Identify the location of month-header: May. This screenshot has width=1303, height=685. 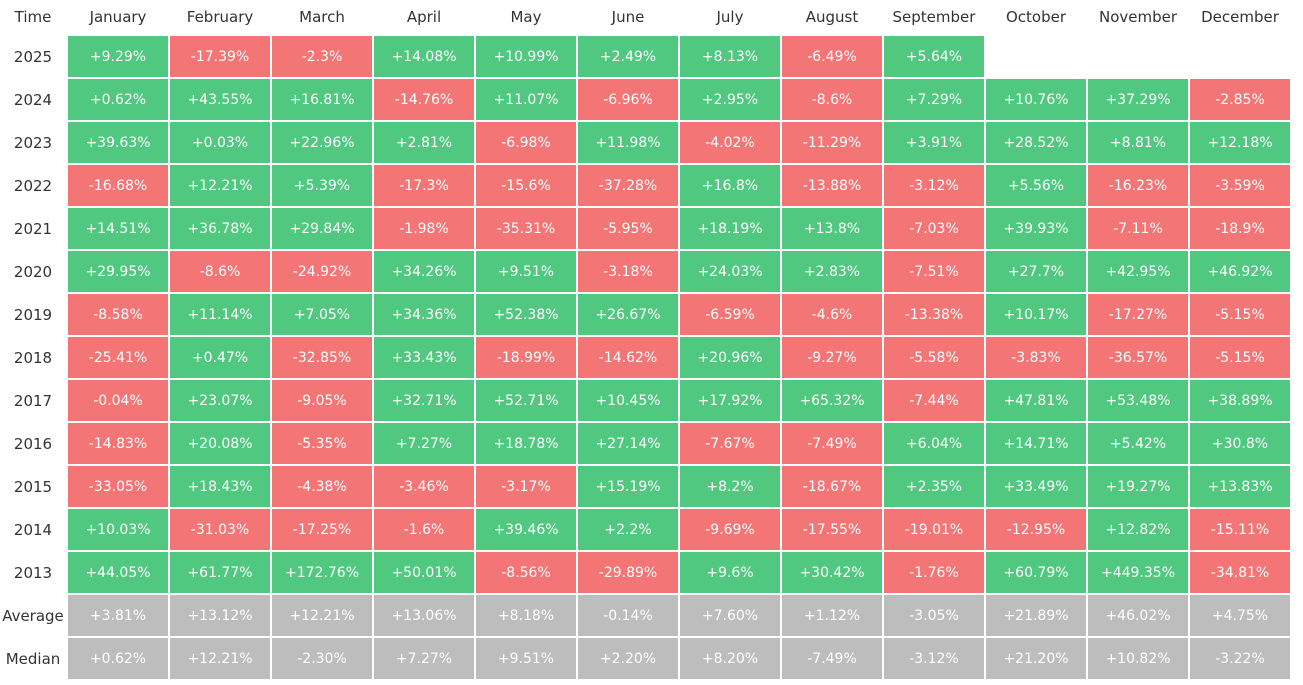
(526, 17).